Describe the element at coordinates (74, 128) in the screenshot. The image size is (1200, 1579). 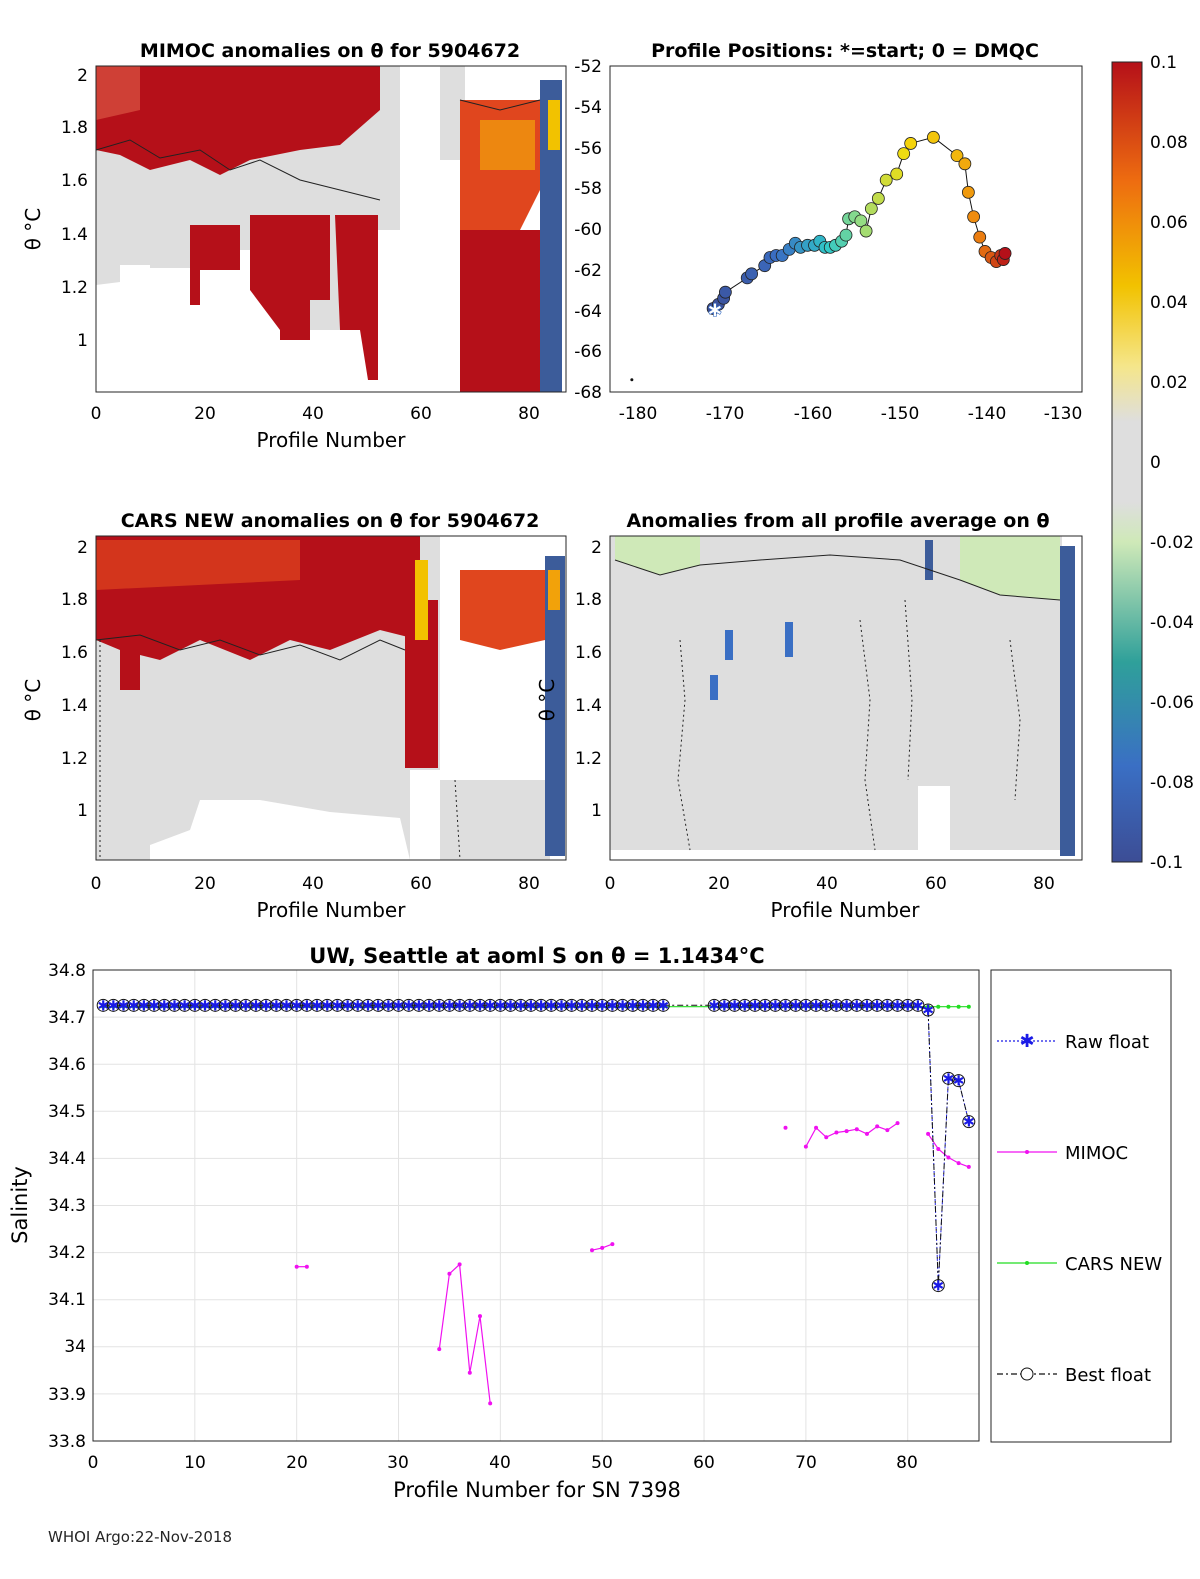
I see `mimoc-ytick: 1.8` at that location.